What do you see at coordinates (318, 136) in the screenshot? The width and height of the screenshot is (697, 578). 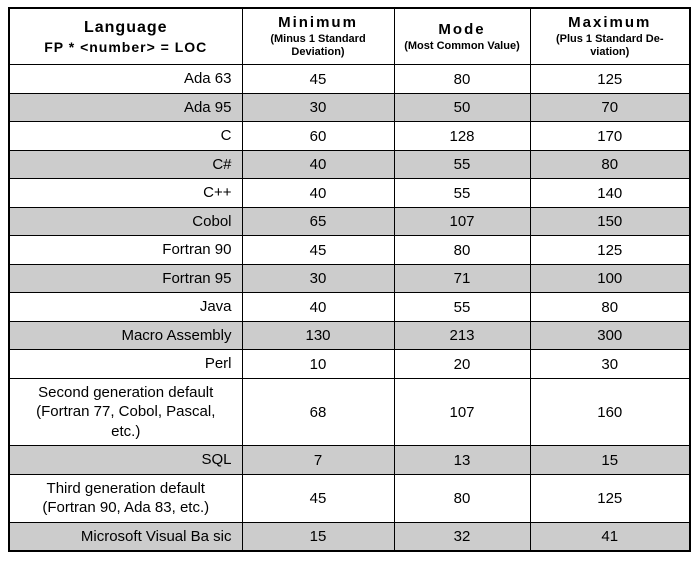 I see `minimum-cell: 60` at bounding box center [318, 136].